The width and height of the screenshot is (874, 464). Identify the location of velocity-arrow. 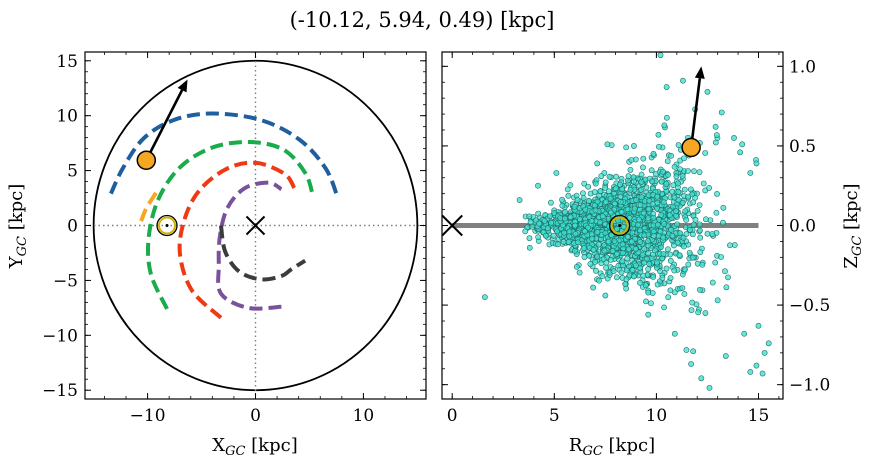
(697, 107).